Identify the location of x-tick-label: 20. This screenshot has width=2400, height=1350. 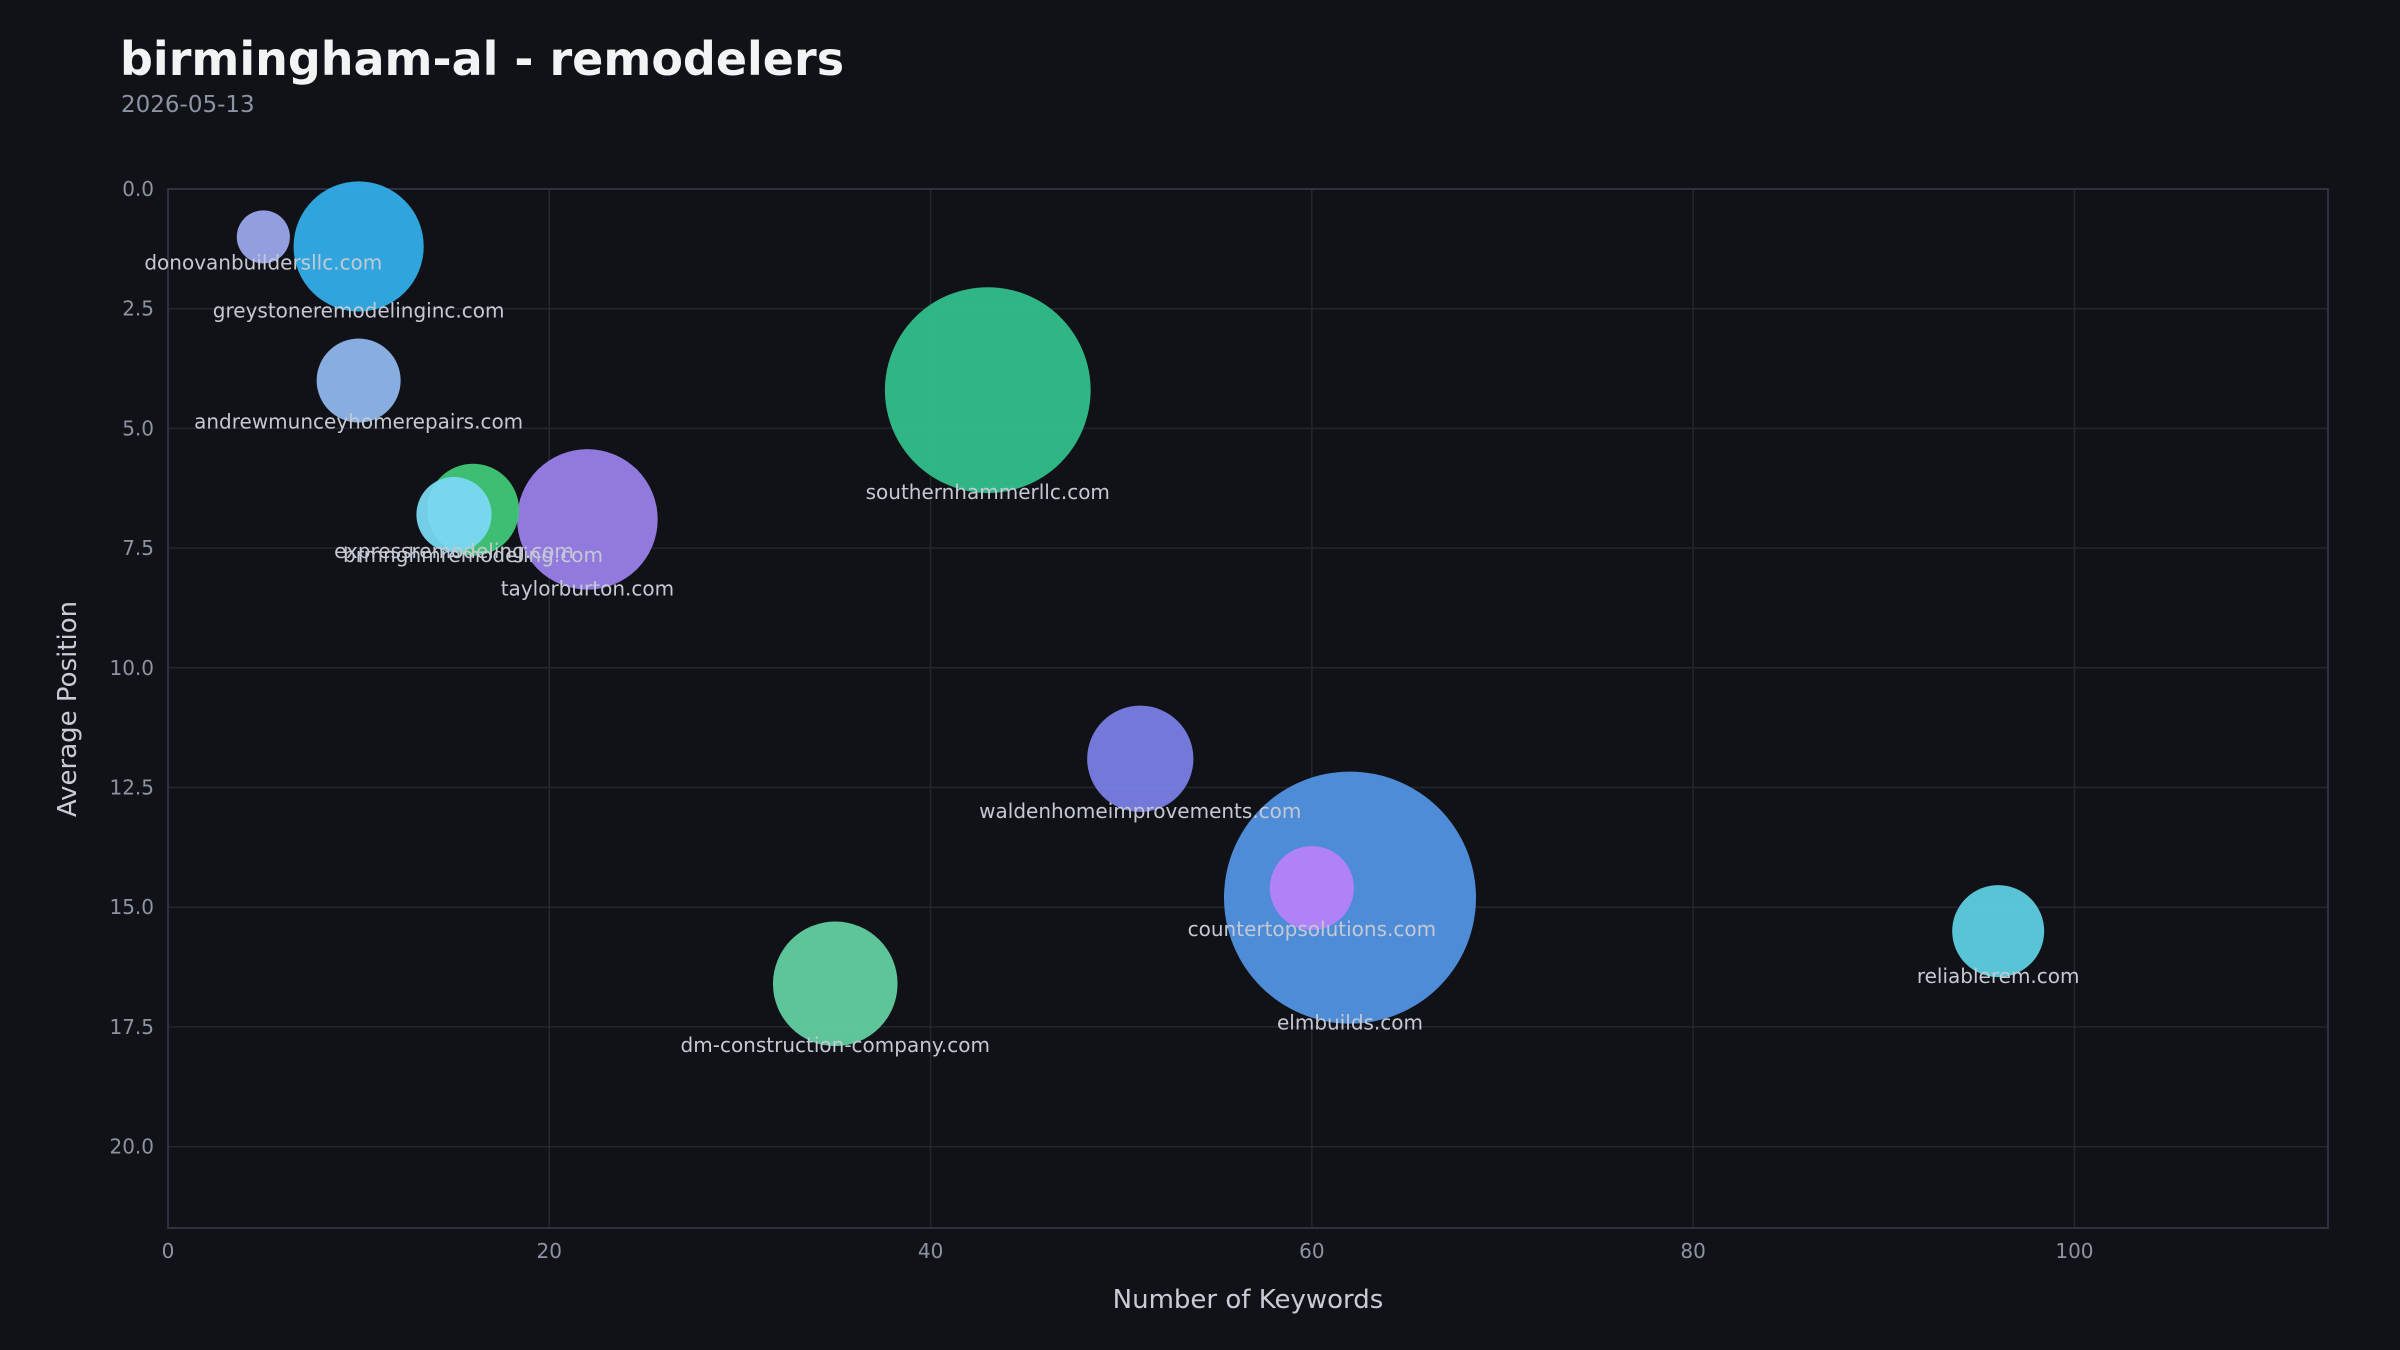
(549, 1251).